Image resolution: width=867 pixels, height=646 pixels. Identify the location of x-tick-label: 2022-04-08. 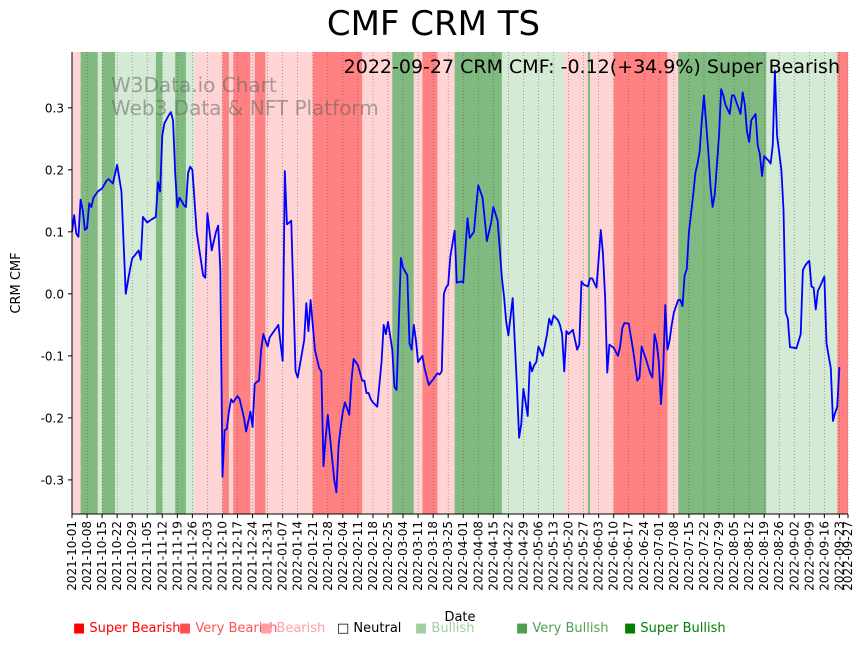
(478, 556).